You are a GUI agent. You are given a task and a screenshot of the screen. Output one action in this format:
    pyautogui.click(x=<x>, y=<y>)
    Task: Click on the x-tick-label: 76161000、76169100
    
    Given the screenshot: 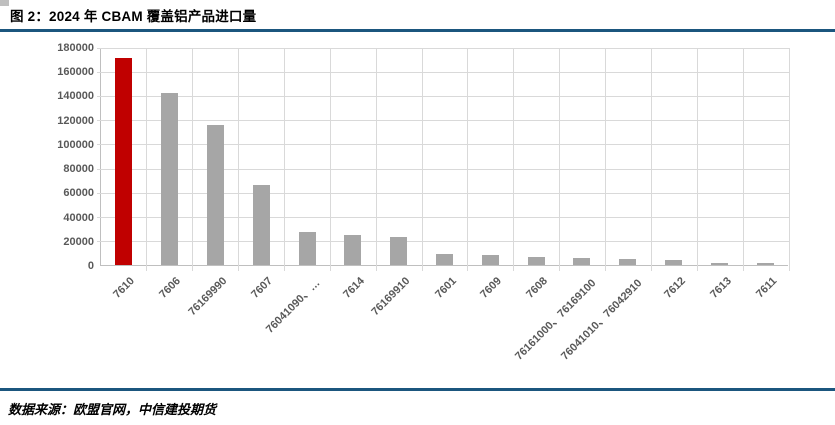 What is the action you would take?
    pyautogui.click(x=555, y=320)
    